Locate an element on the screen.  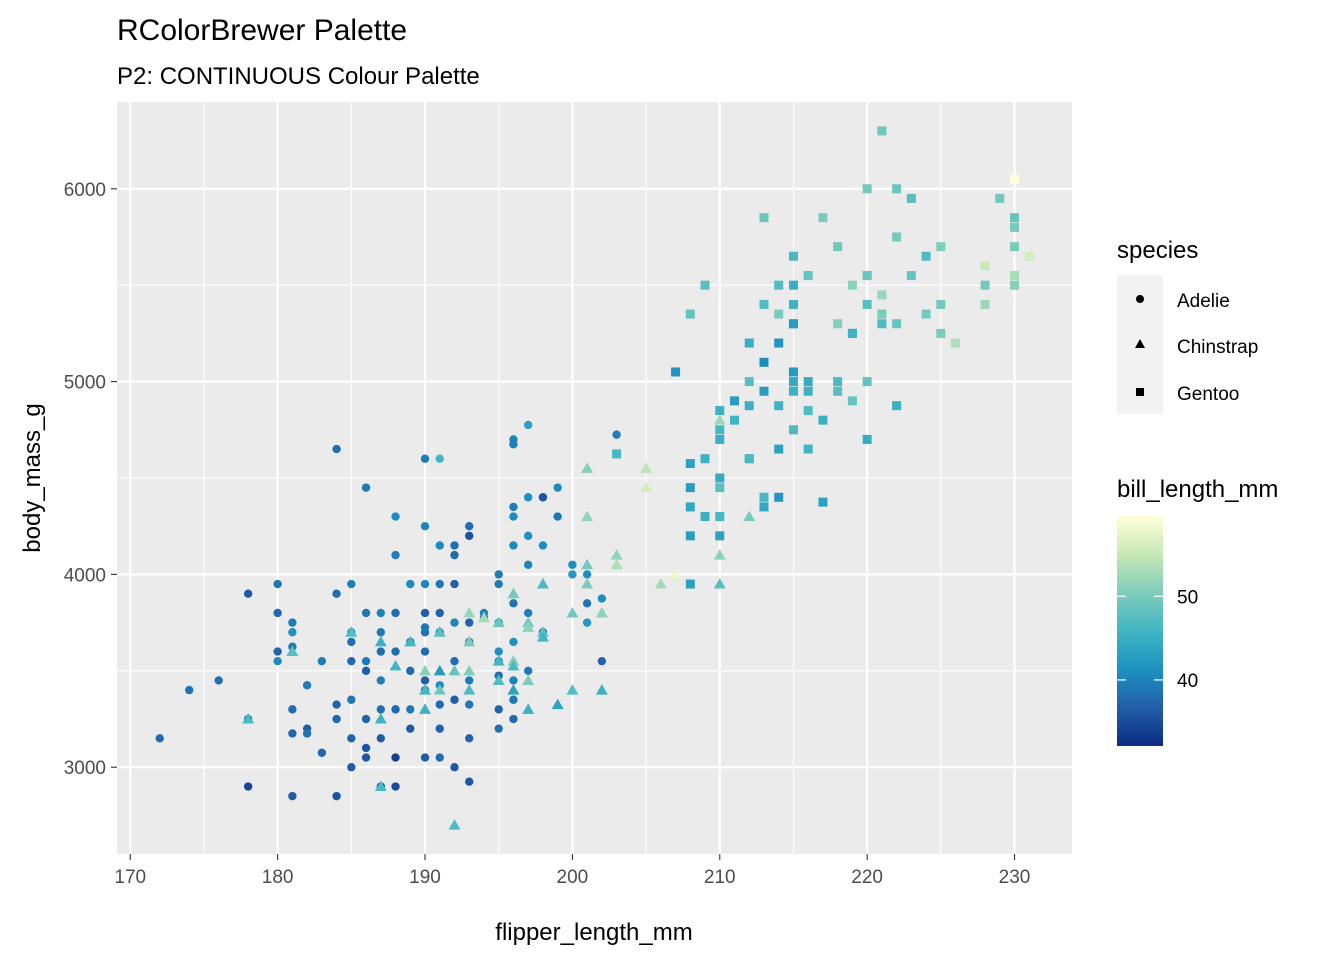
colorbar-label: 40 is located at coordinates (1187, 681).